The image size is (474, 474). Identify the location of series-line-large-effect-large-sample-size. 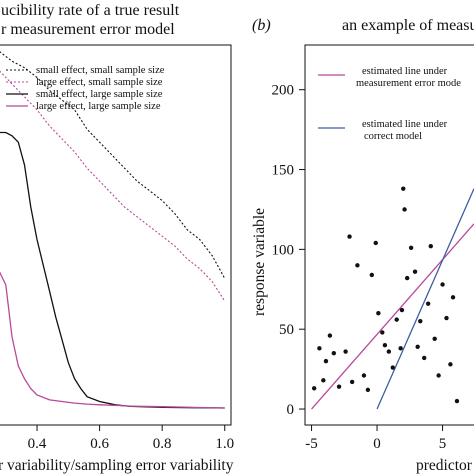
(112, 340).